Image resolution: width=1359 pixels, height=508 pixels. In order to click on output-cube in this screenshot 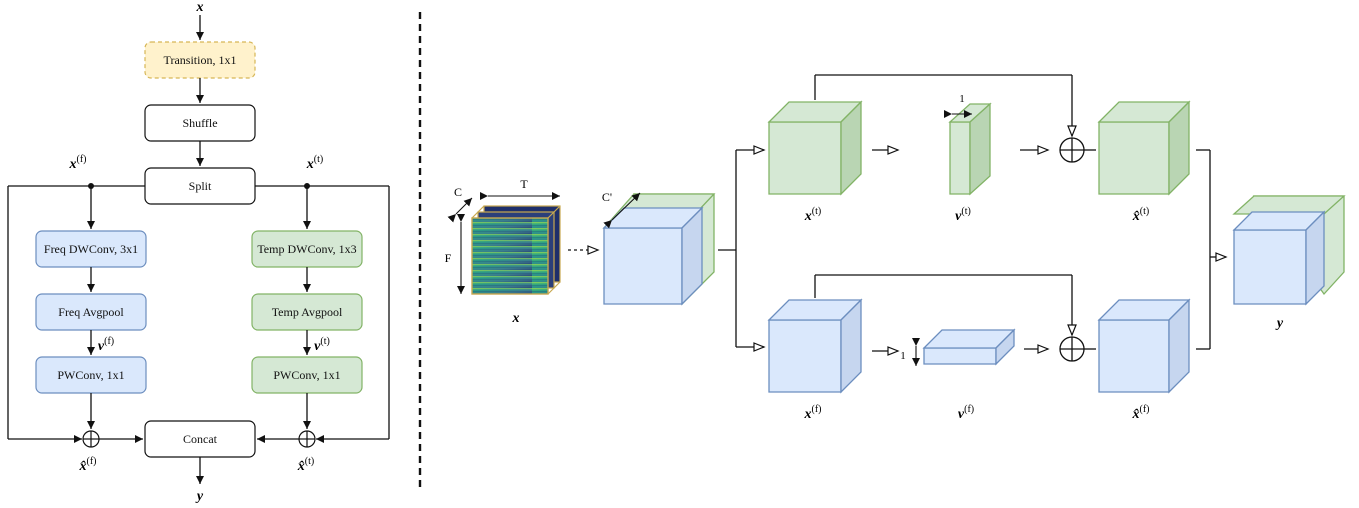, I will do `click(1289, 250)`.